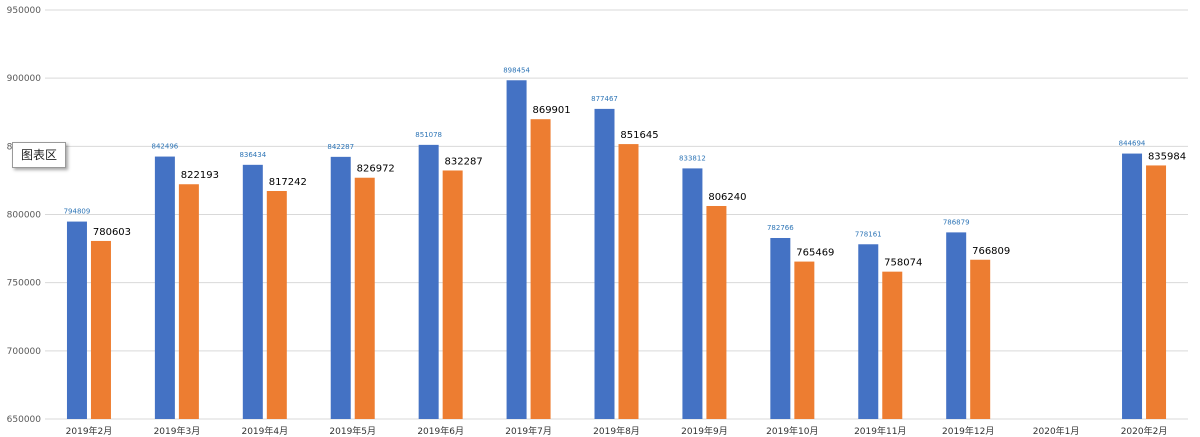 Image resolution: width=1200 pixels, height=437 pixels. What do you see at coordinates (288, 182) in the screenshot?
I see `data-label-series2: 817242` at bounding box center [288, 182].